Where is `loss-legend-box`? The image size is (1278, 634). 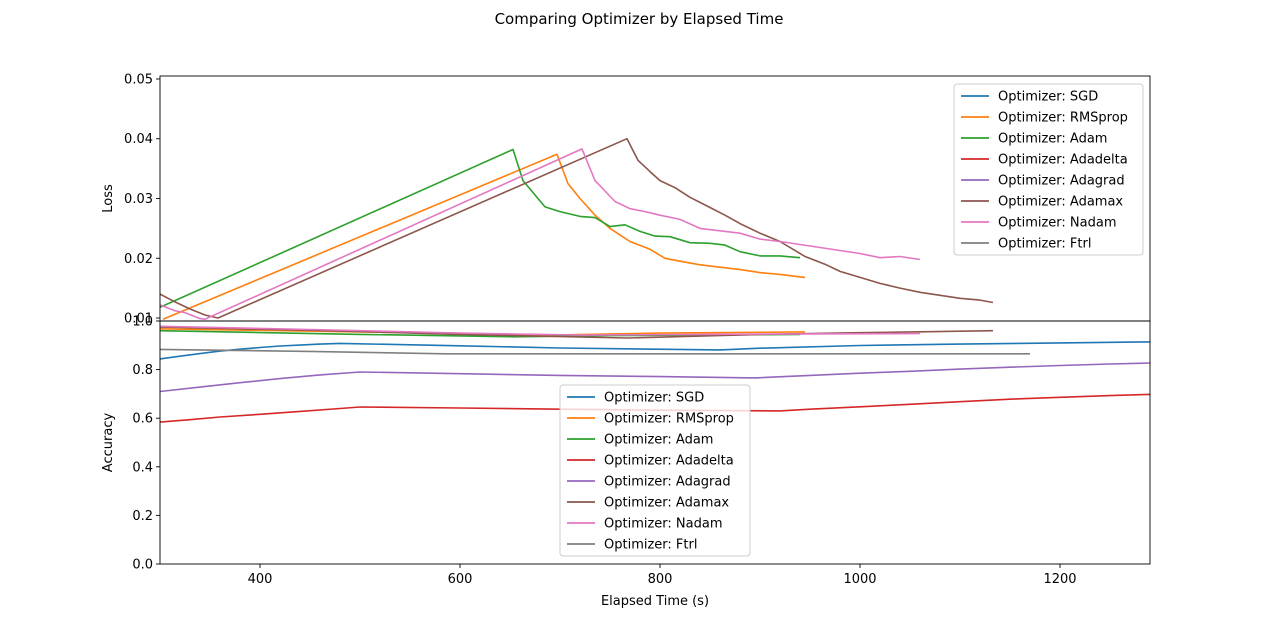 loss-legend-box is located at coordinates (1048, 169).